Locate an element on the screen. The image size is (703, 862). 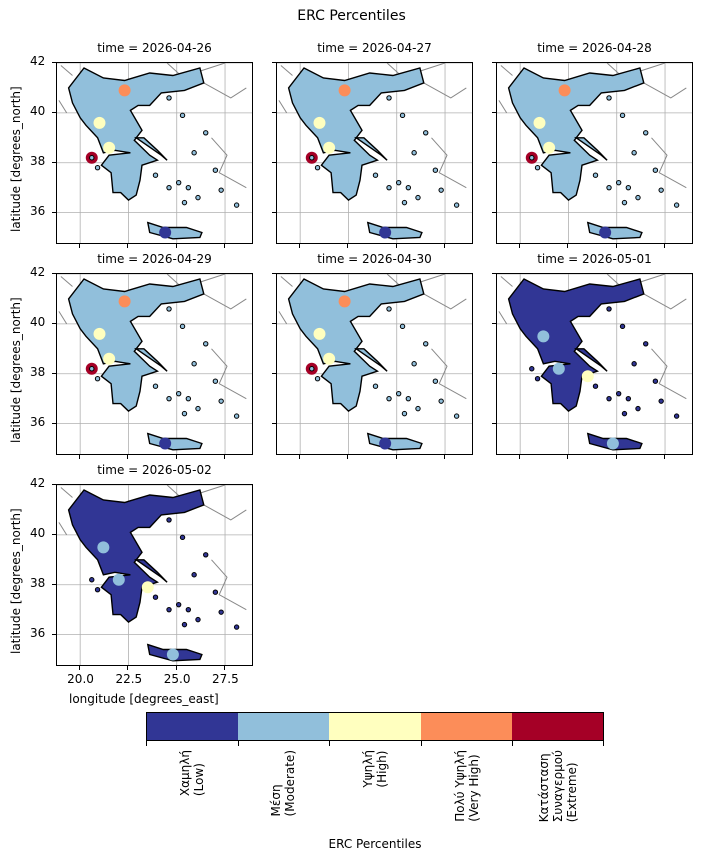
panel-title: time = 2026-04-28 is located at coordinates (594, 48).